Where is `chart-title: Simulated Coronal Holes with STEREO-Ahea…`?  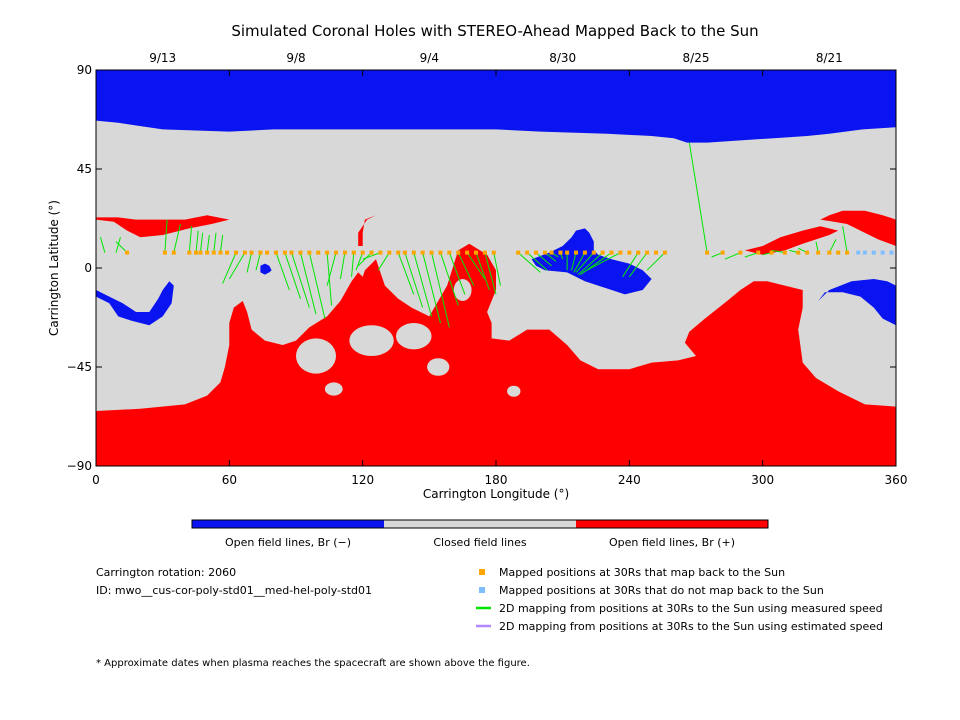 chart-title: Simulated Coronal Holes with STEREO-Ahea… is located at coordinates (494, 31).